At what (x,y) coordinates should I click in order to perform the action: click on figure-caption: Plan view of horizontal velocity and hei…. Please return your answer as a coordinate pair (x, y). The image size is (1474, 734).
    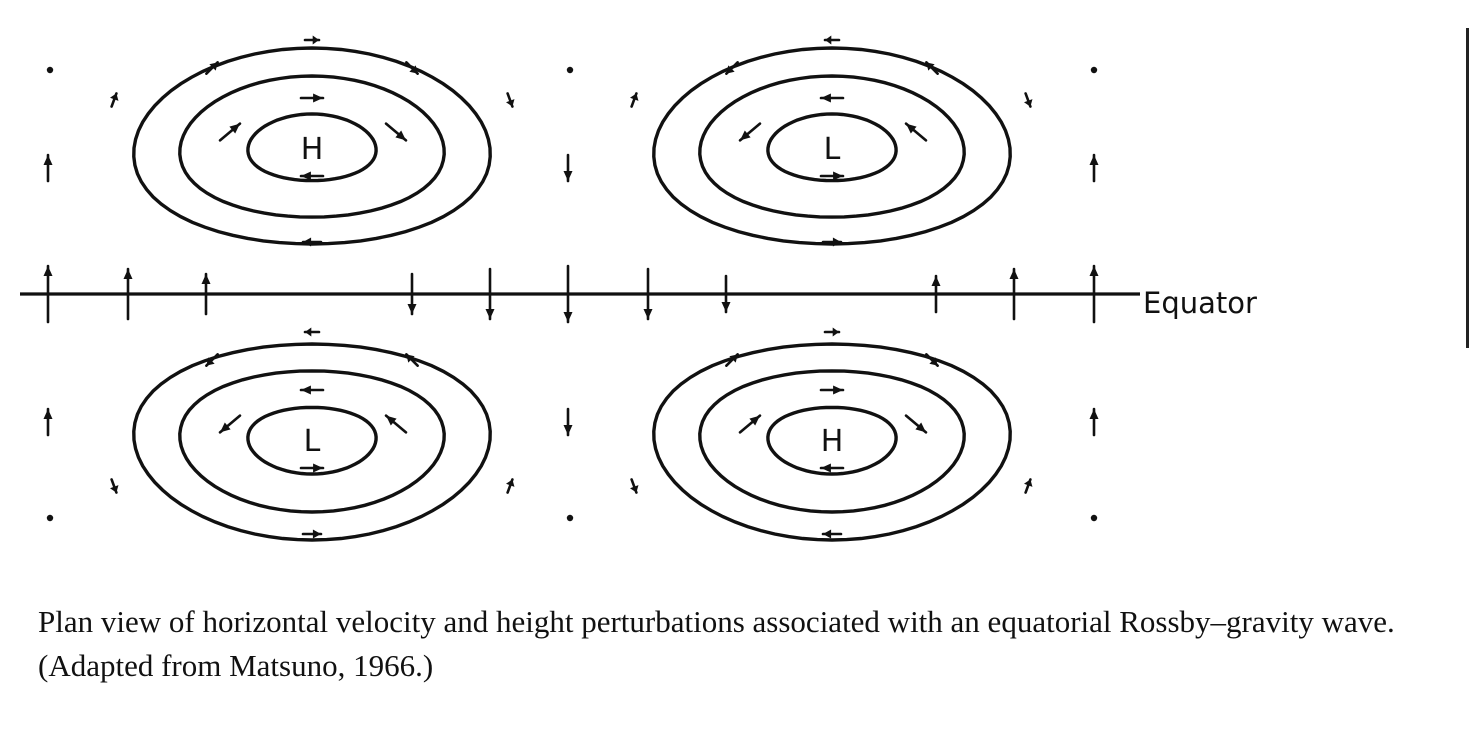
    Looking at the image, I should click on (716, 643).